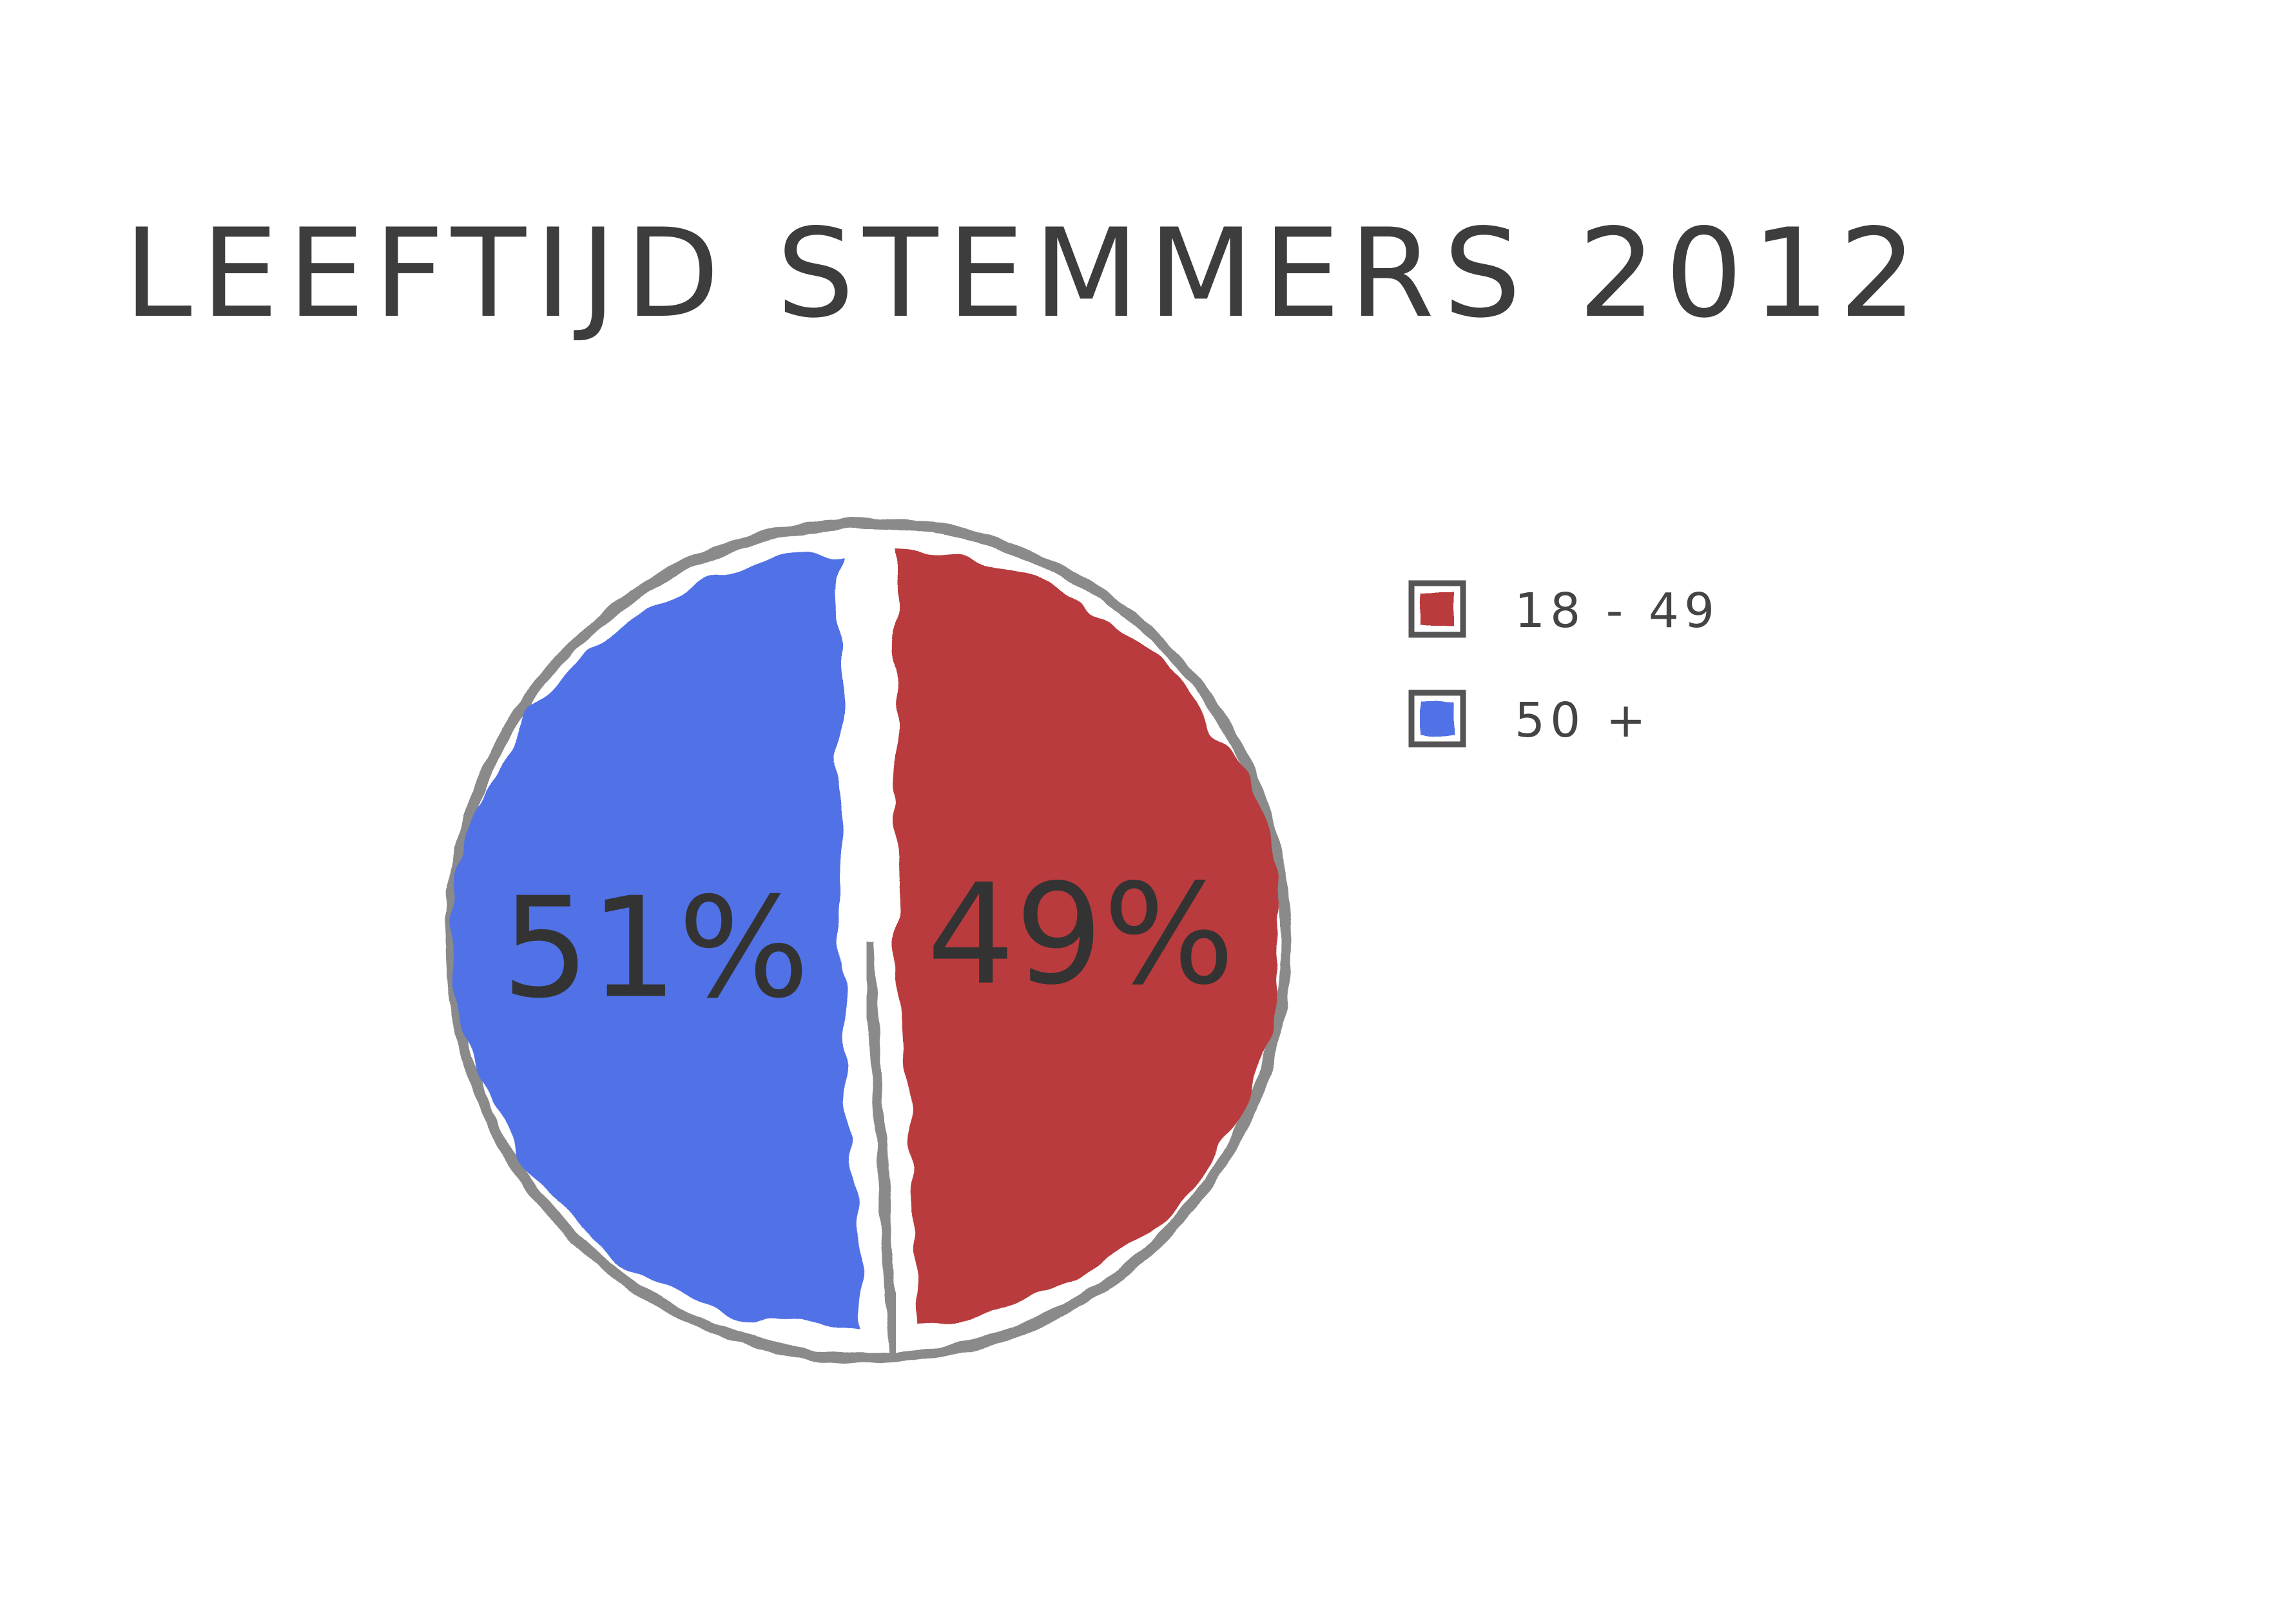  I want to click on chart-title: LEEFTIJD STEMMERS 2012, so click(1025, 273).